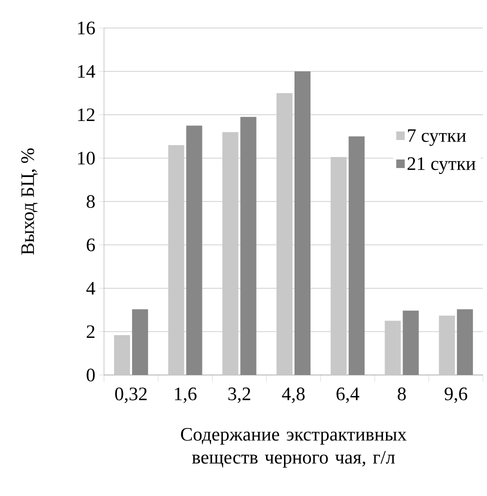  I want to click on x-tick-label: 4,8, so click(293, 396).